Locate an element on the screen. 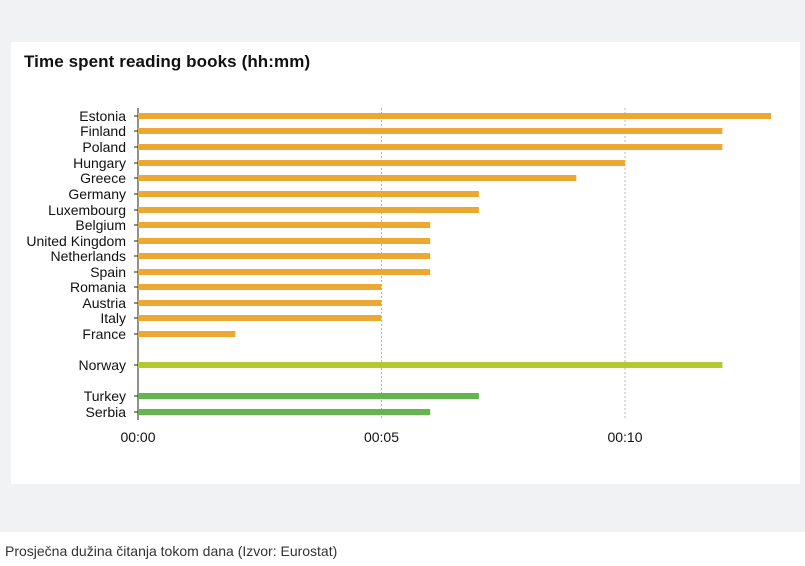 Image resolution: width=805 pixels, height=566 pixels. bar-norway is located at coordinates (430, 365).